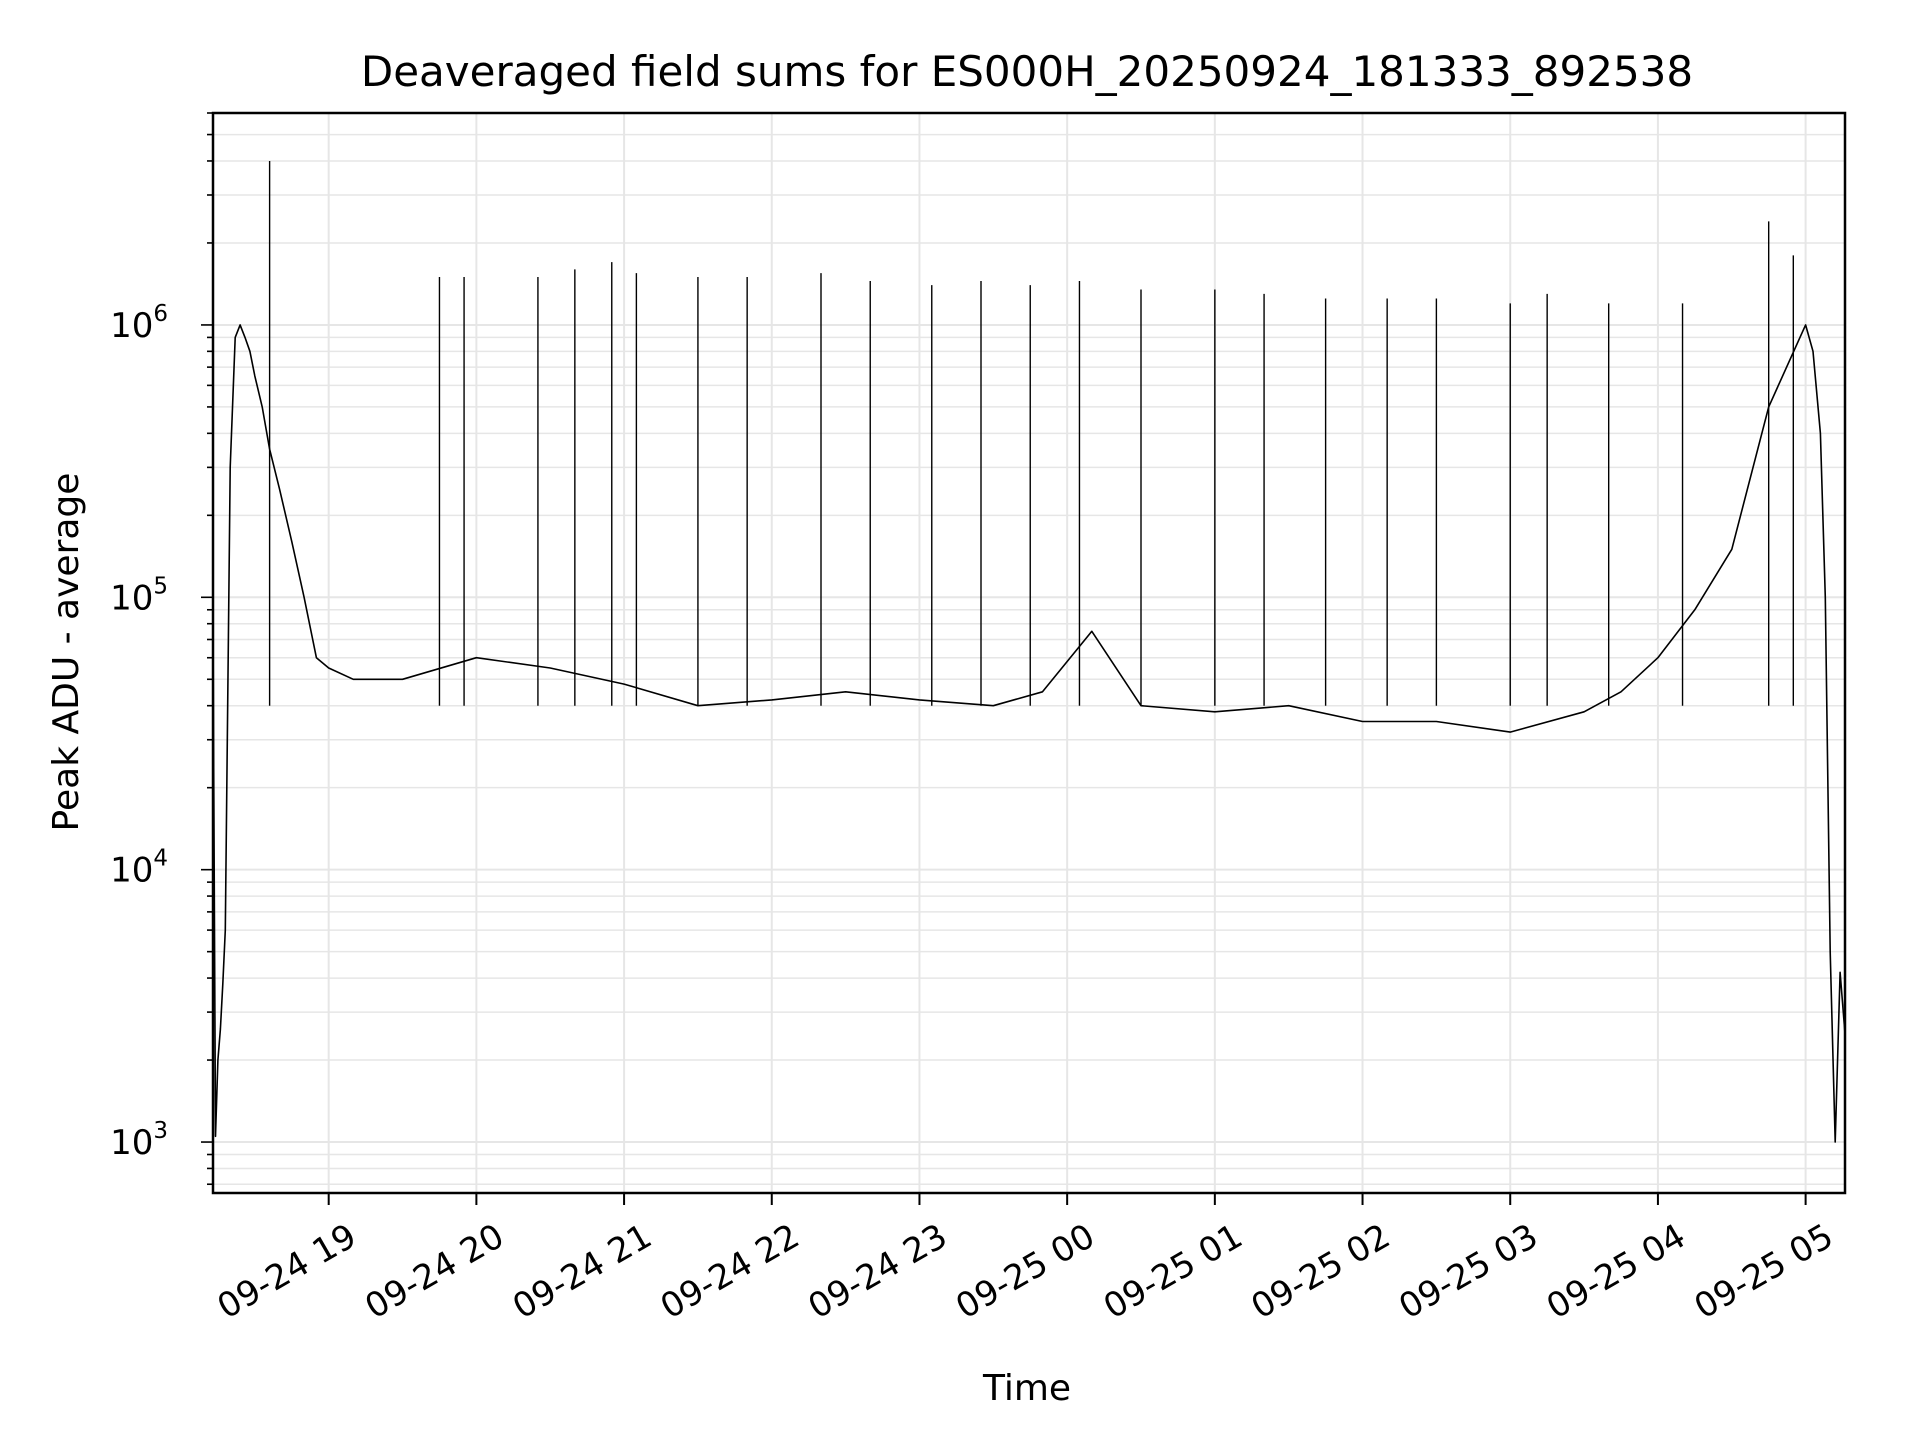  I want to click on x-tick-label: 09-24 23, so click(878, 1271).